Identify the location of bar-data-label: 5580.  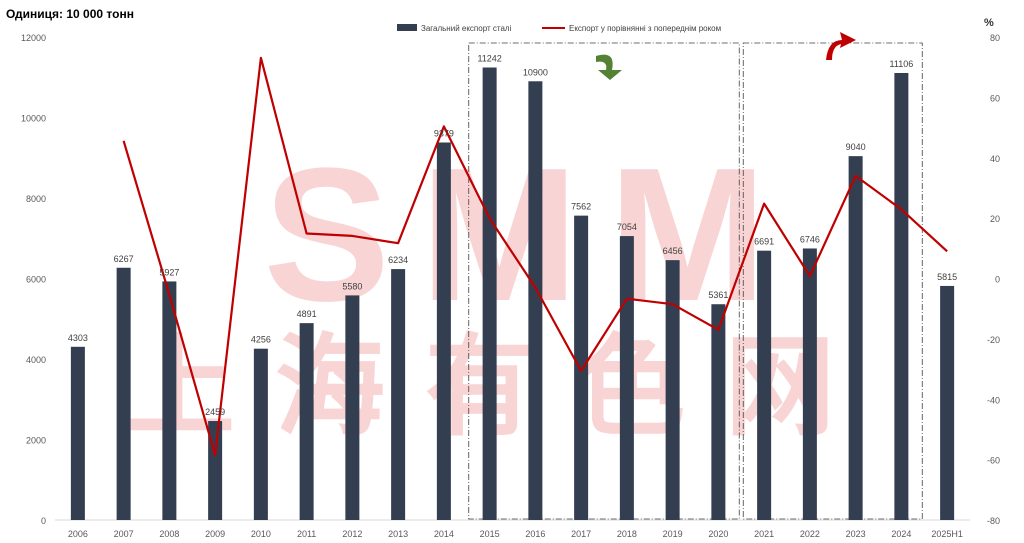
(352, 286).